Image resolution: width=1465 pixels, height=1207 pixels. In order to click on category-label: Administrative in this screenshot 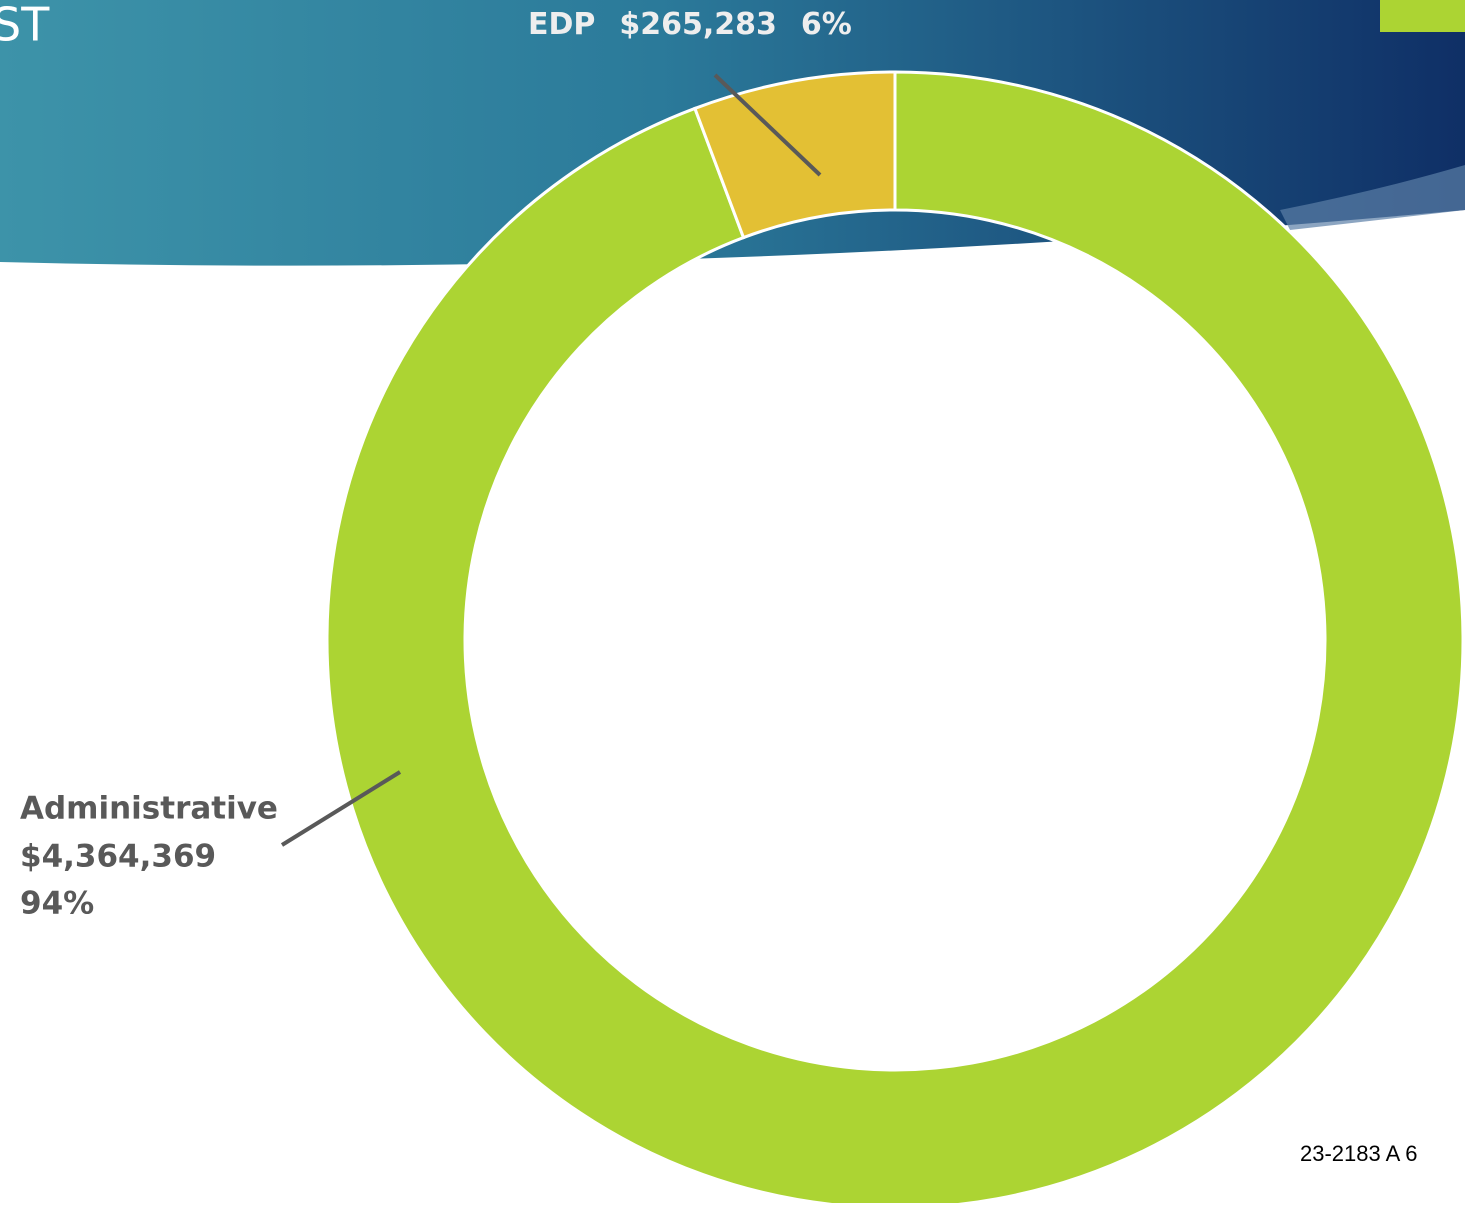, I will do `click(149, 809)`.